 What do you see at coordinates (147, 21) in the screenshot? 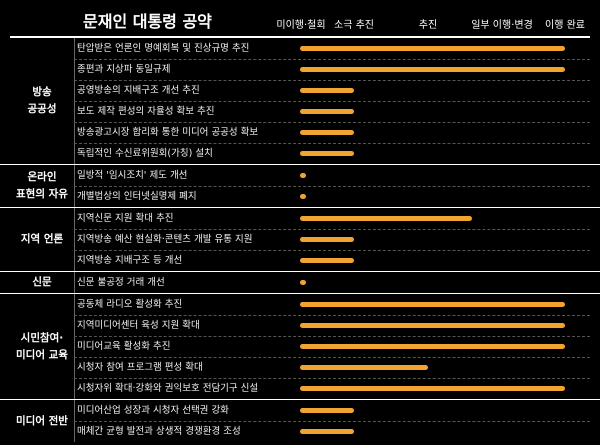
I see `chart-title: 문재인 대통령 공약` at bounding box center [147, 21].